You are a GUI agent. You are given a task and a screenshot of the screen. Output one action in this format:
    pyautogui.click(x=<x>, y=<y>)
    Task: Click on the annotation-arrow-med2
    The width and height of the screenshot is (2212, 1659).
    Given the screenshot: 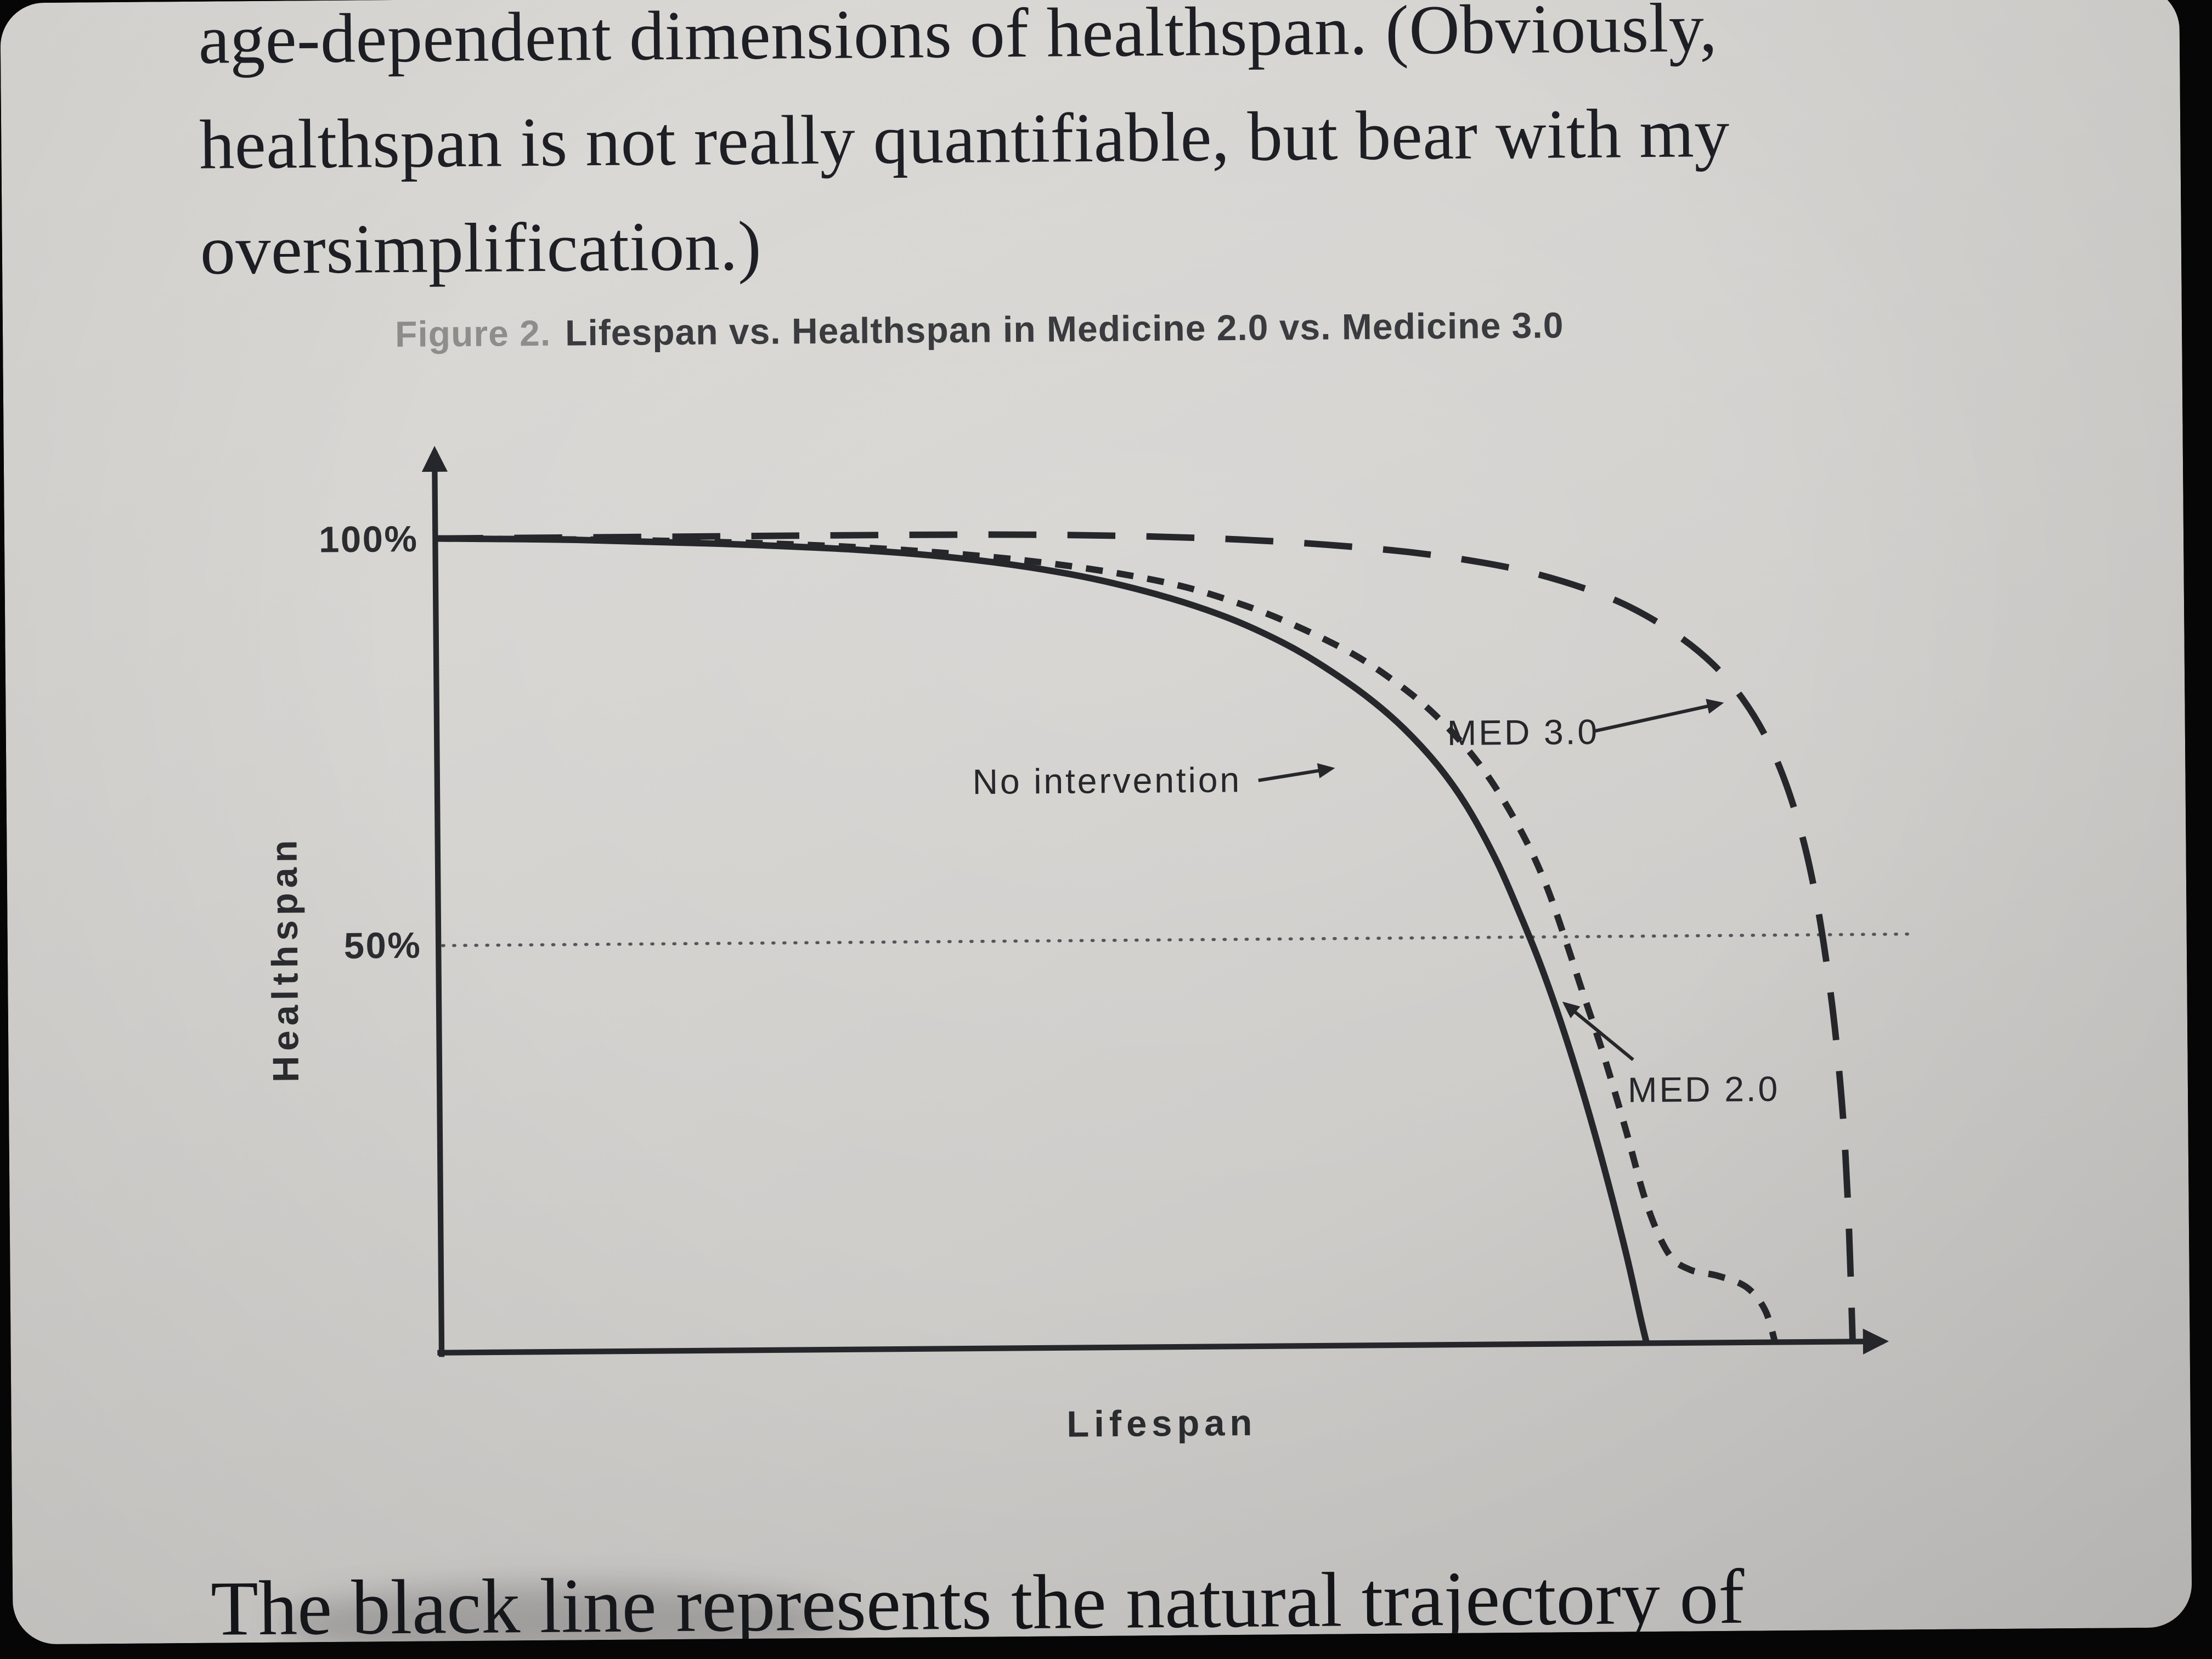 What is the action you would take?
    pyautogui.click(x=1598, y=1031)
    